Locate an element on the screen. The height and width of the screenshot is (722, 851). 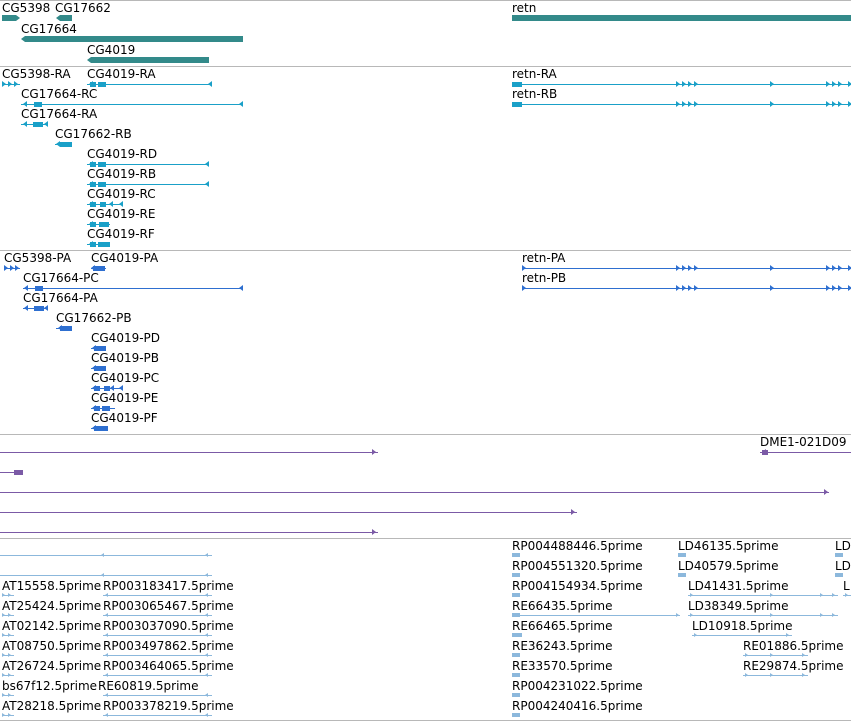
protein-label-retn-pa: retn-PA is located at coordinates (544, 258).